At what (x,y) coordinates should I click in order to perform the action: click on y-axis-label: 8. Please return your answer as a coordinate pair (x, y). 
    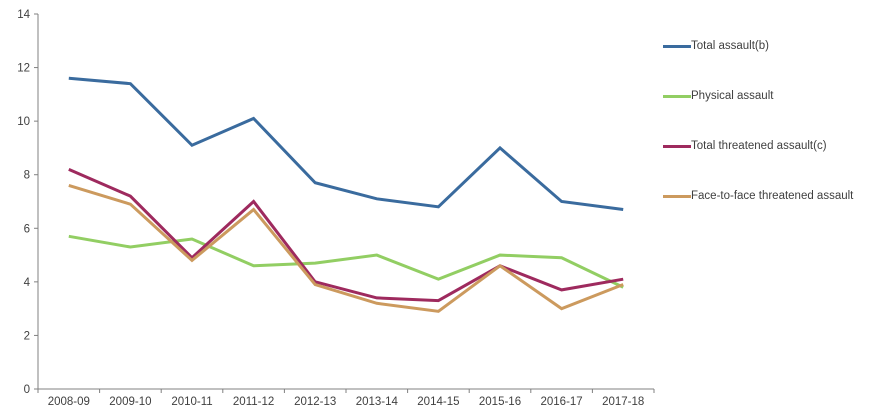
    Looking at the image, I should click on (27, 176).